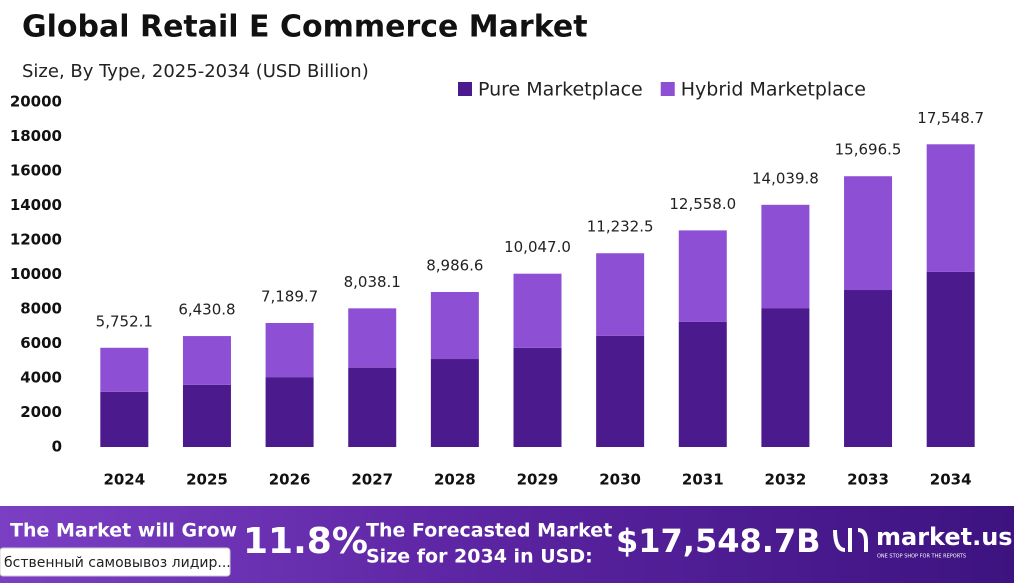  Describe the element at coordinates (57, 447) in the screenshot. I see `y-tick-label: 0` at that location.